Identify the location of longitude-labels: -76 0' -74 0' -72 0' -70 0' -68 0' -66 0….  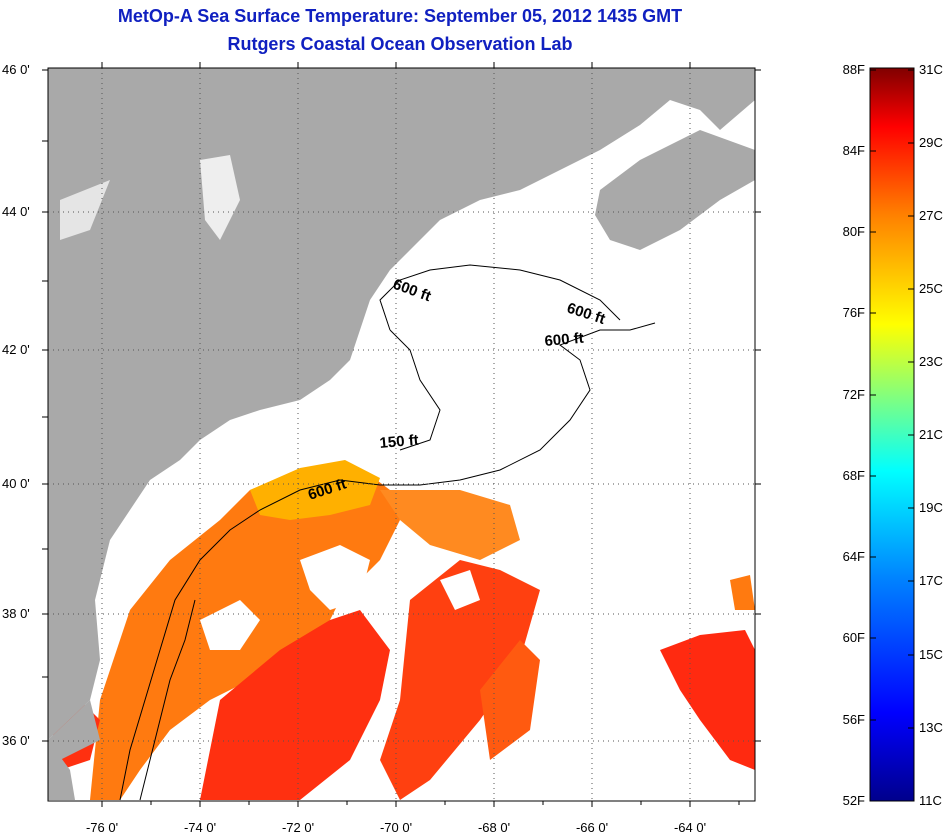
(396, 827).